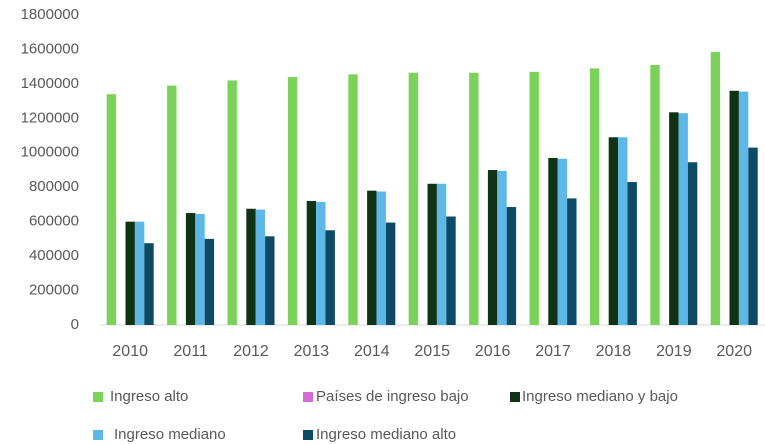 The image size is (765, 444). What do you see at coordinates (50, 14) in the screenshot?
I see `y-tick-label: 1800000` at bounding box center [50, 14].